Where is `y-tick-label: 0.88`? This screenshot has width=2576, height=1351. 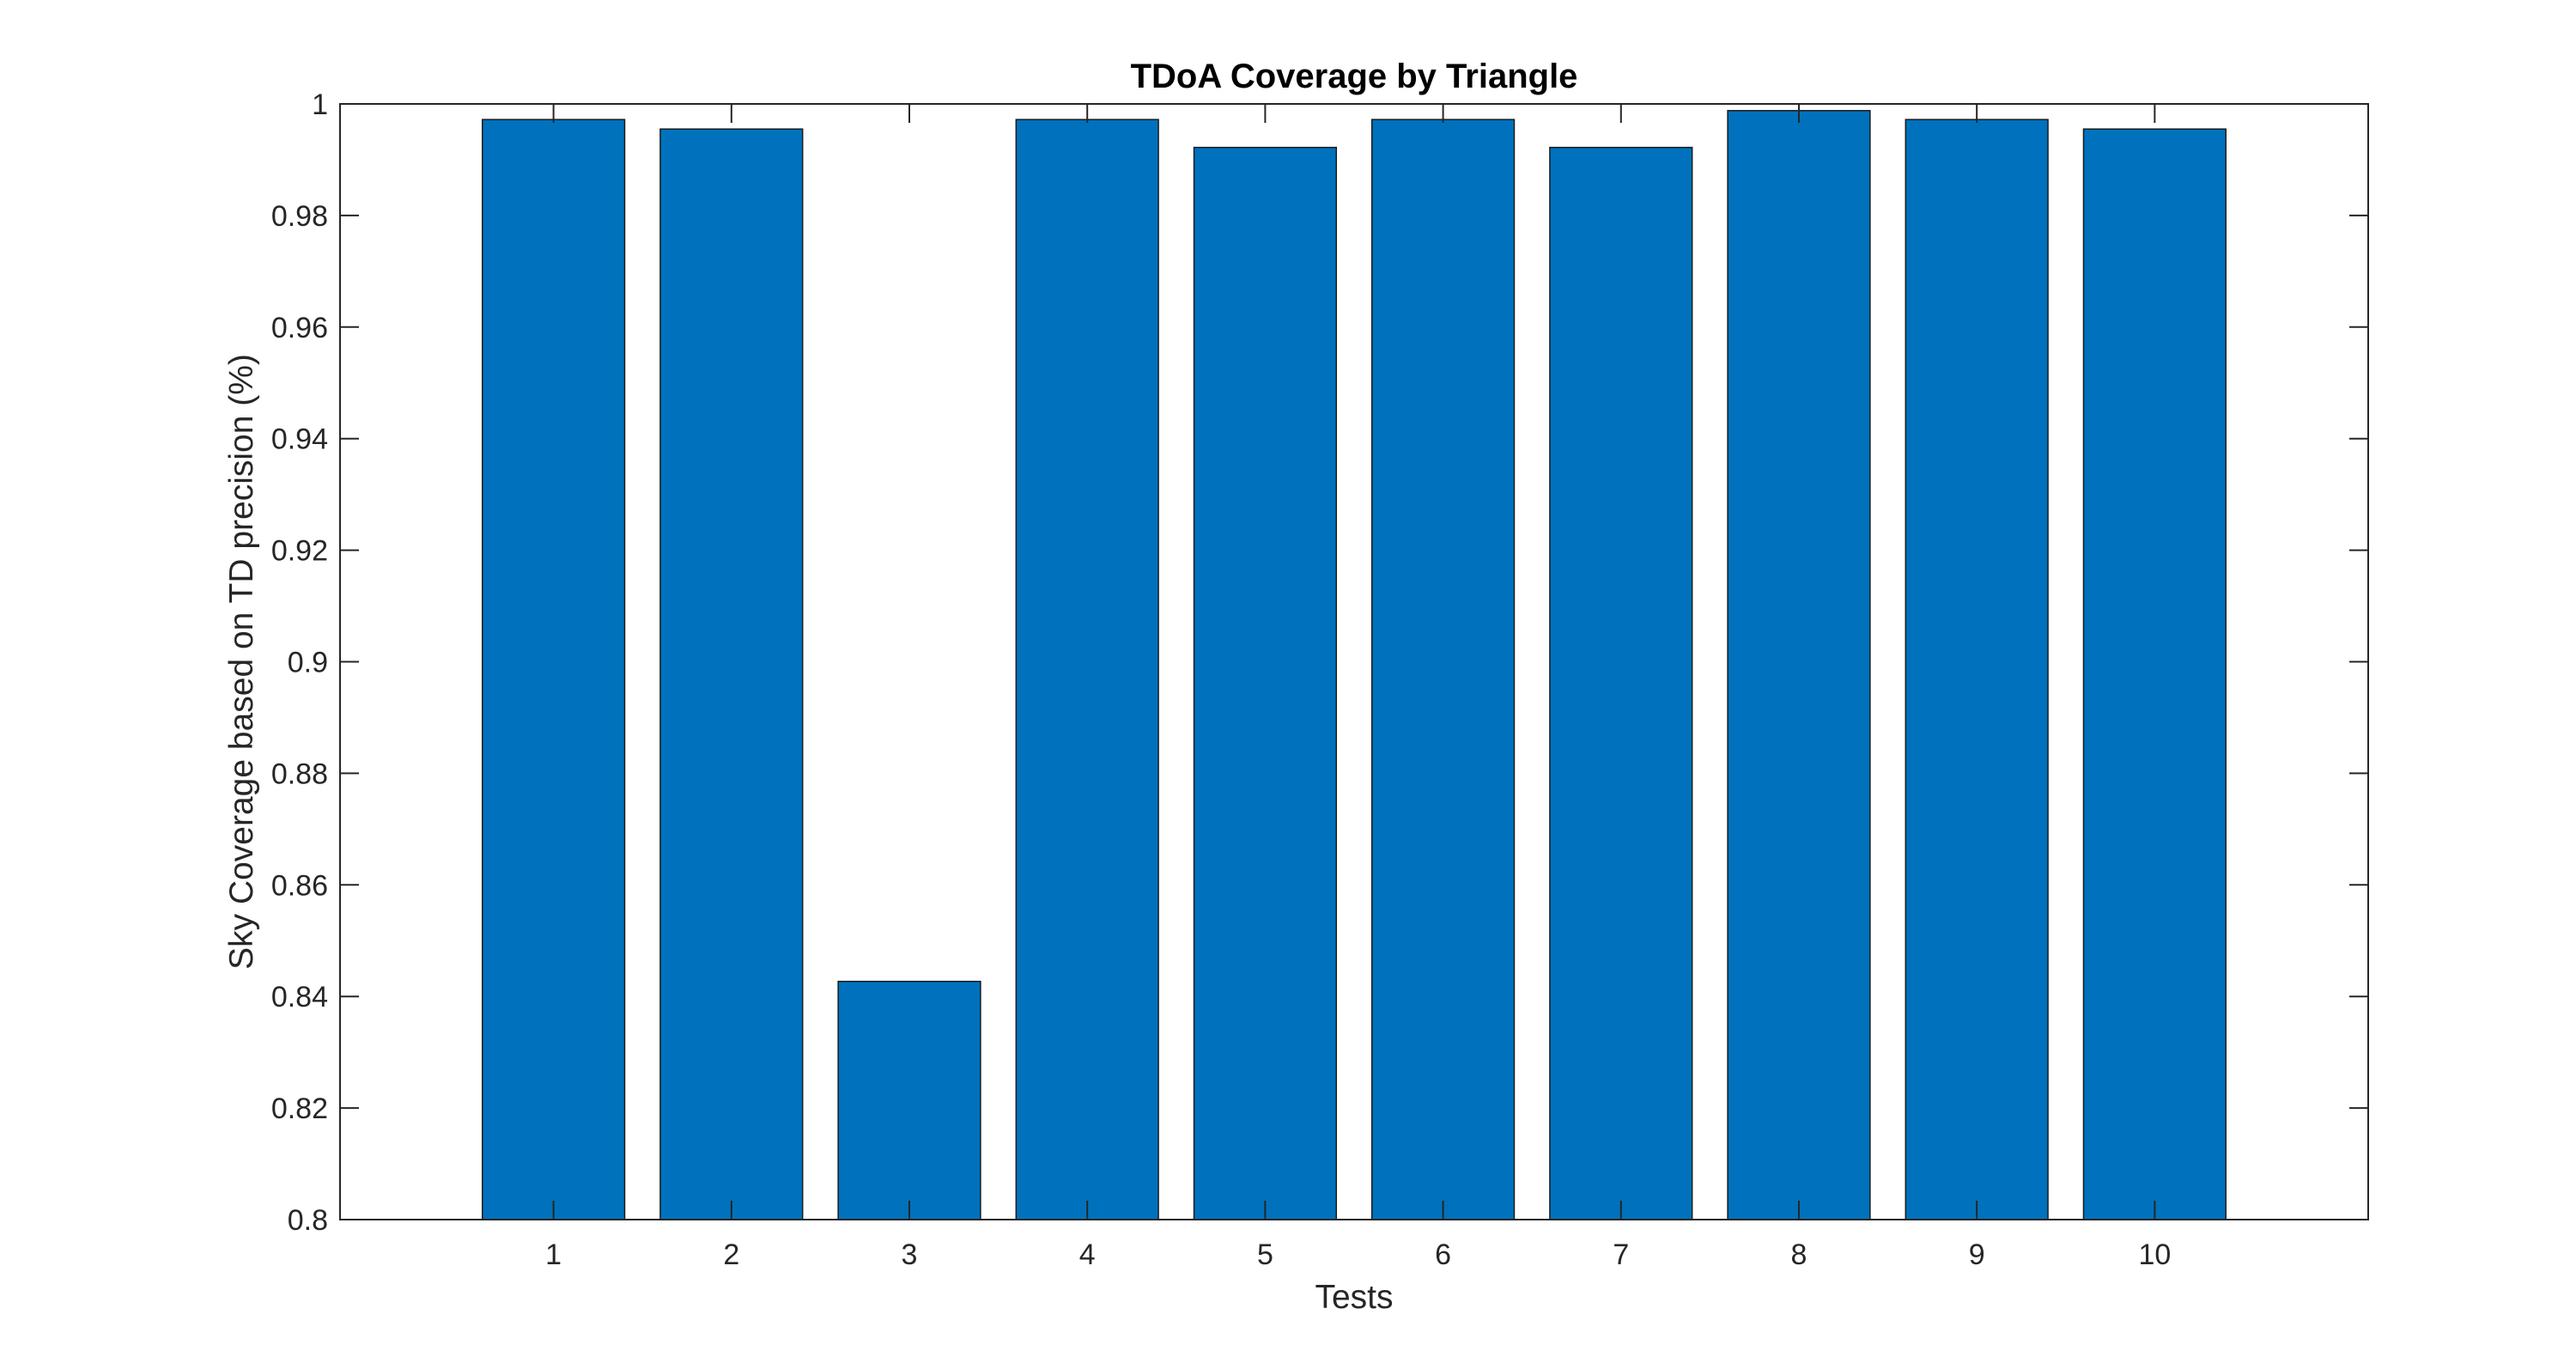 y-tick-label: 0.88 is located at coordinates (300, 774).